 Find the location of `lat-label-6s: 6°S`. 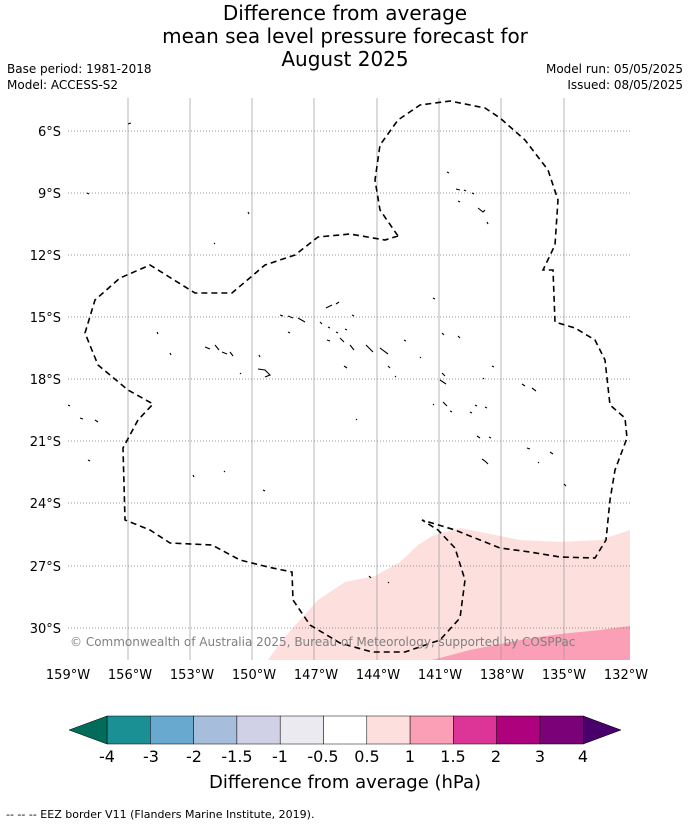

lat-label-6s: 6°S is located at coordinates (49, 132).